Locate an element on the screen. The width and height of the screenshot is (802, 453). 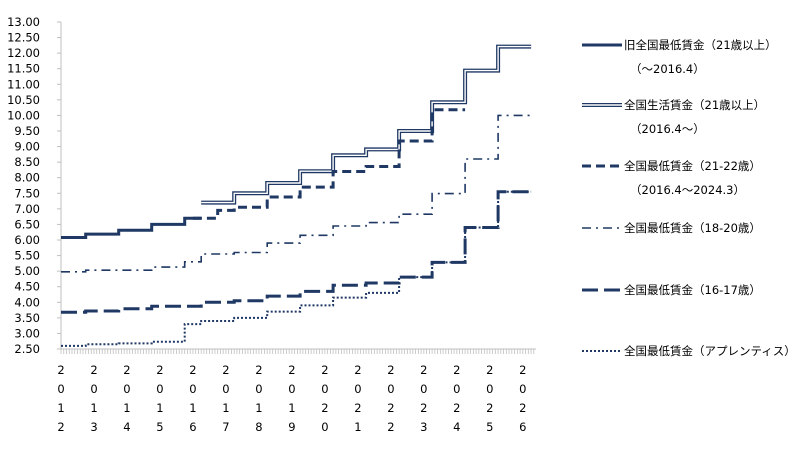
y-tick-label: 10.50 is located at coordinates (23, 100).